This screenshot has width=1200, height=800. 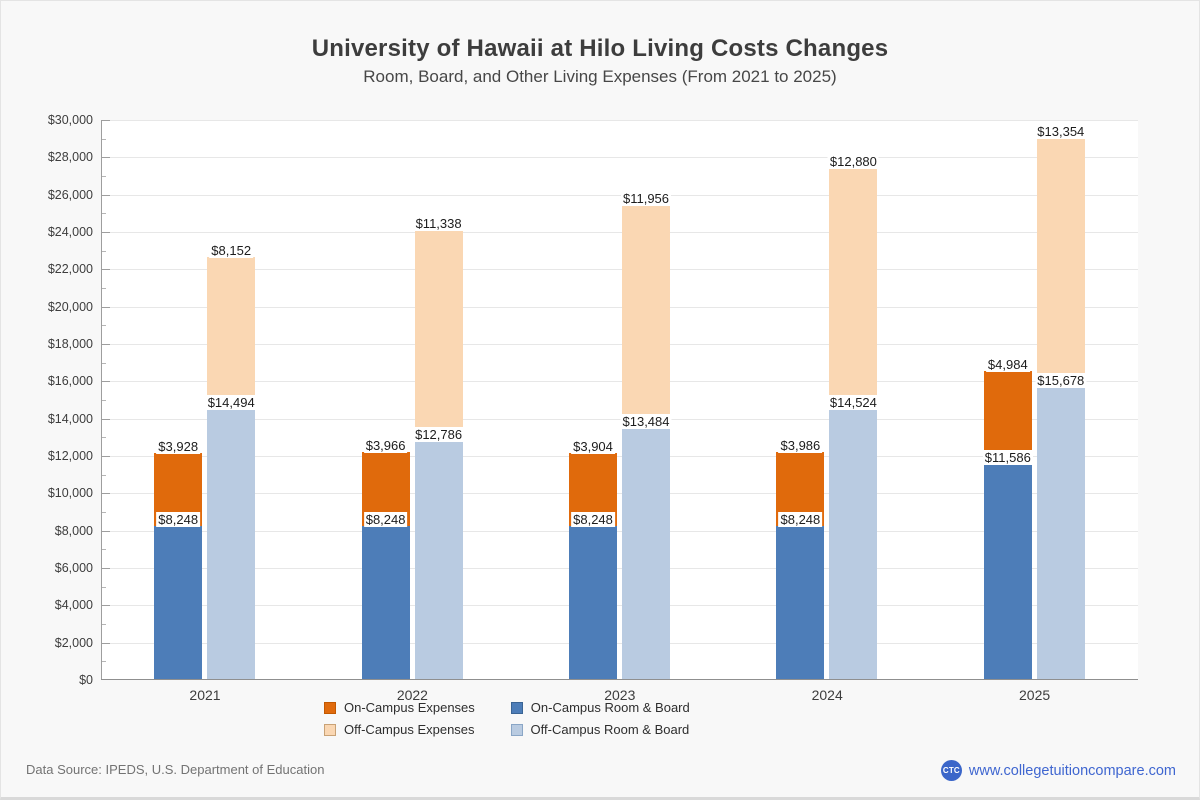 I want to click on y-axis-label: $14,000, so click(x=70, y=418).